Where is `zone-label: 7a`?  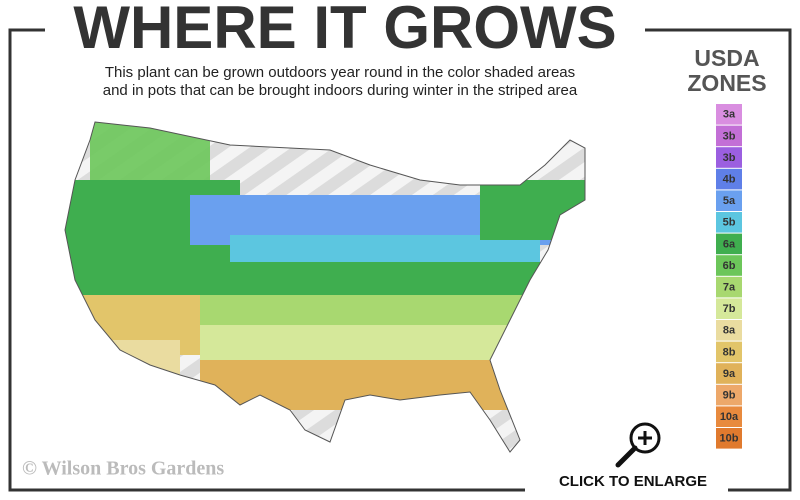
zone-label: 7a is located at coordinates (729, 288).